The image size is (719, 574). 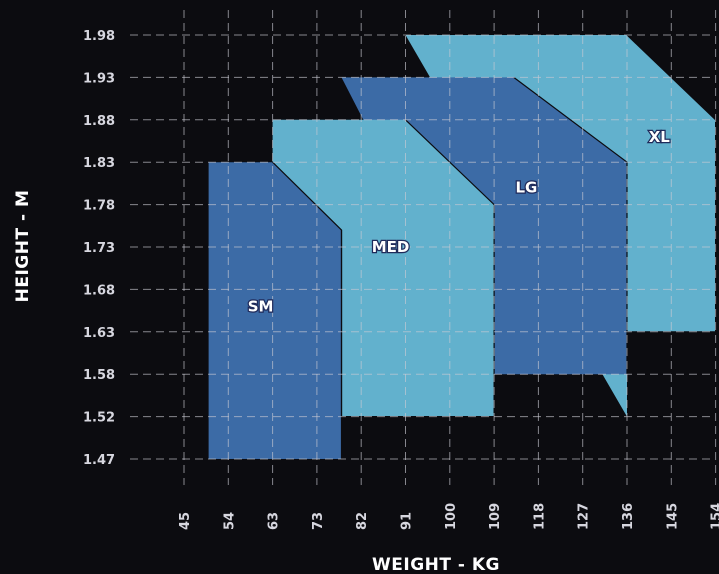 What do you see at coordinates (99, 375) in the screenshot?
I see `y-tick-label: 1.58` at bounding box center [99, 375].